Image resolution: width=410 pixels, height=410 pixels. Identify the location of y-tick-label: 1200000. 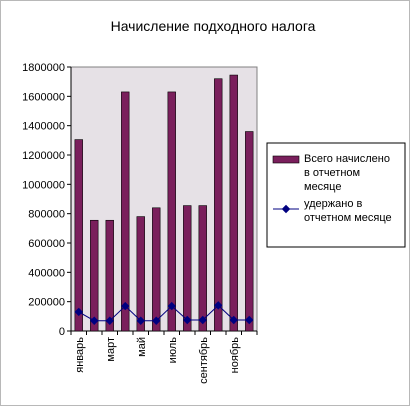
(43, 156).